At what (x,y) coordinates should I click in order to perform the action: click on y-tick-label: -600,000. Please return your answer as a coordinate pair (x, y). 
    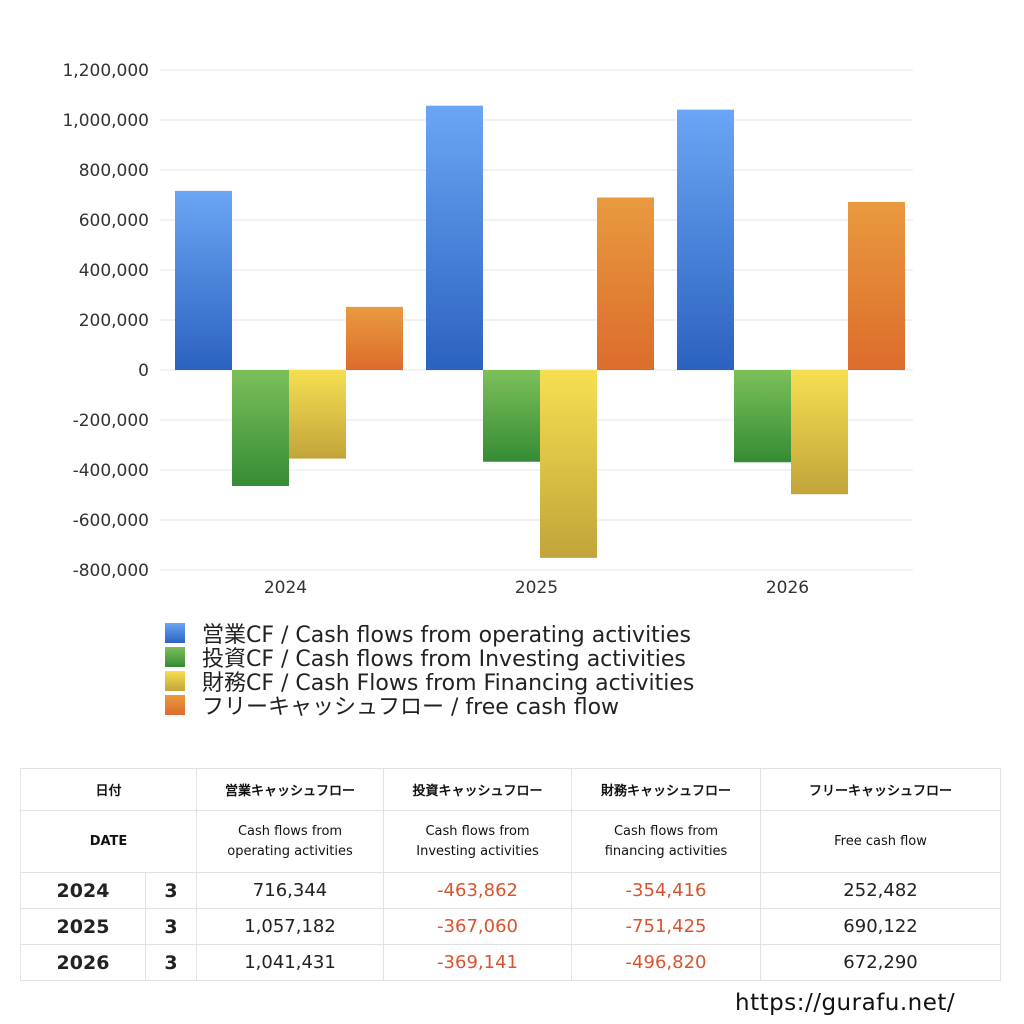
    Looking at the image, I should click on (111, 521).